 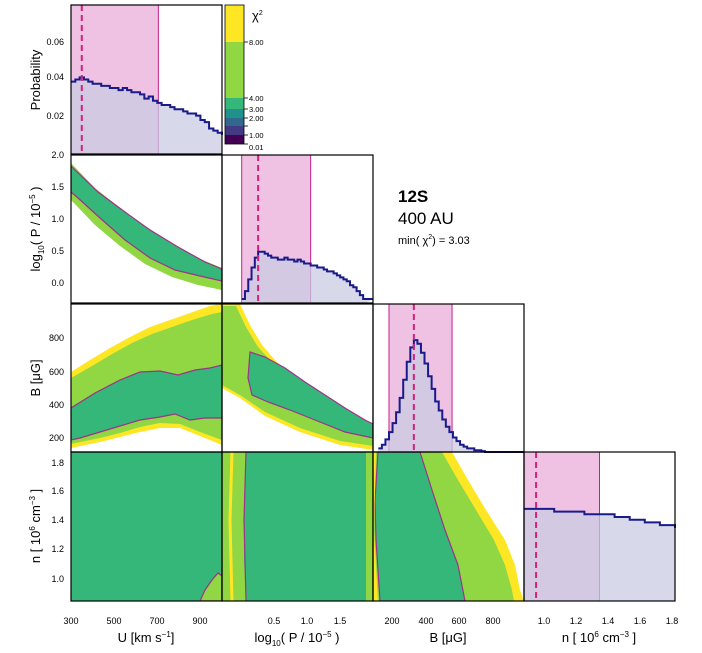 I want to click on colorbar-label: χ2, so click(x=257, y=15).